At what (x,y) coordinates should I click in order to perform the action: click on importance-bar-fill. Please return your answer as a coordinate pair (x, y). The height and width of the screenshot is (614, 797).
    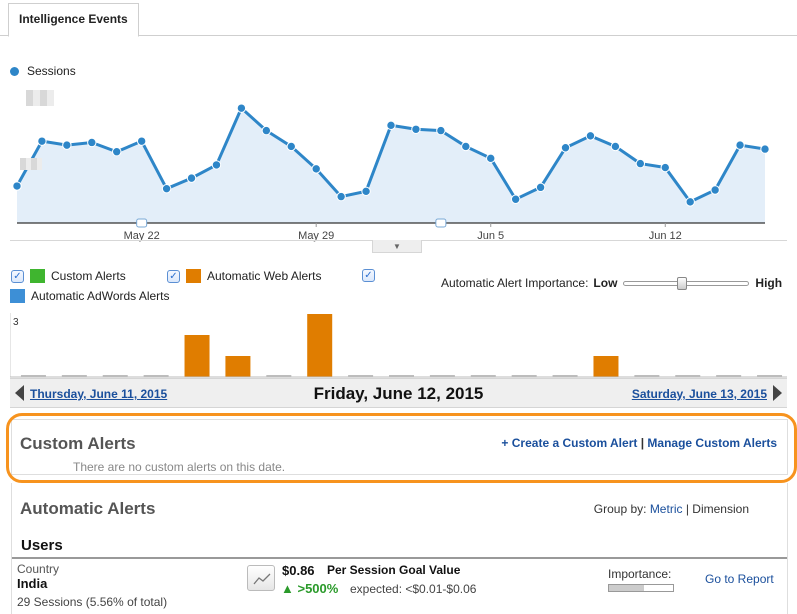
    Looking at the image, I should click on (627, 588).